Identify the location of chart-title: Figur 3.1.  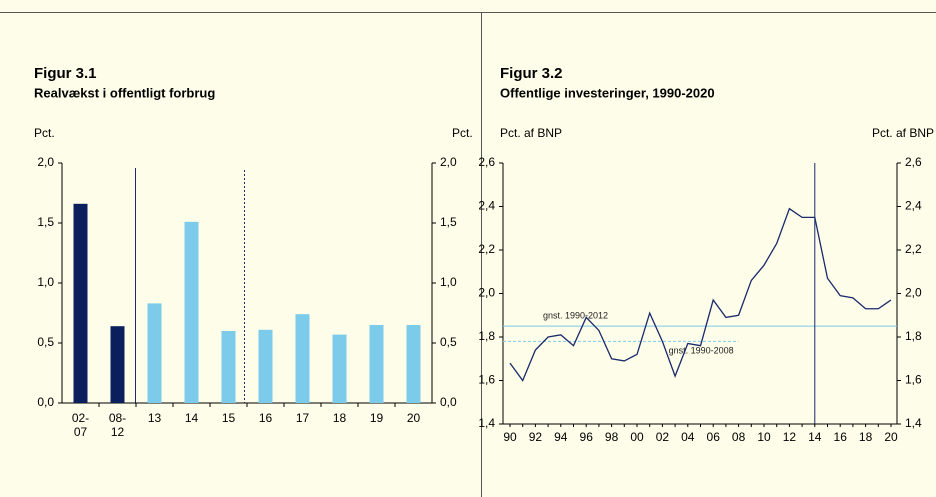
(65, 73).